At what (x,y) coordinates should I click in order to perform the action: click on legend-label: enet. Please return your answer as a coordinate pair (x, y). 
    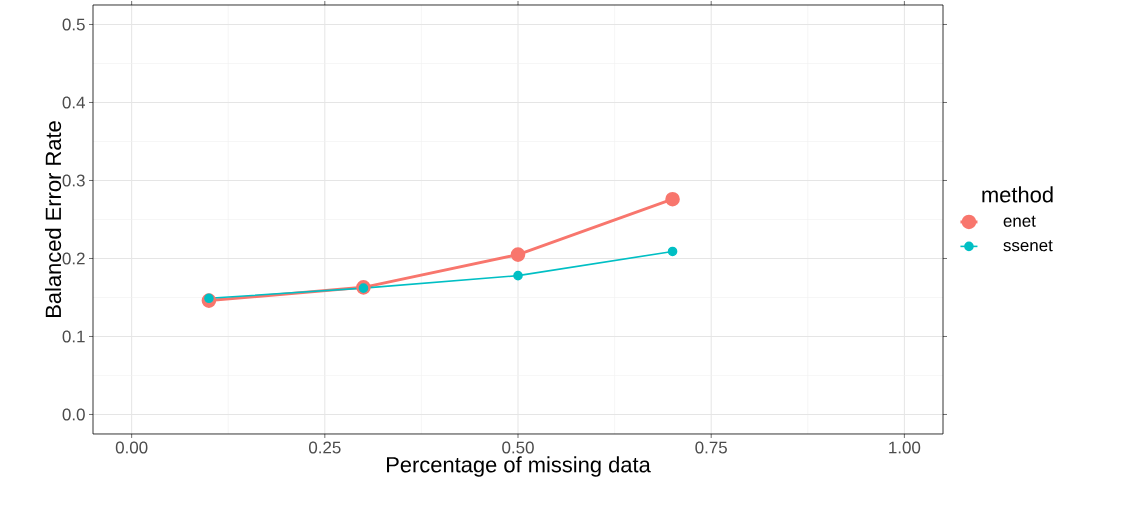
    Looking at the image, I should click on (1019, 221).